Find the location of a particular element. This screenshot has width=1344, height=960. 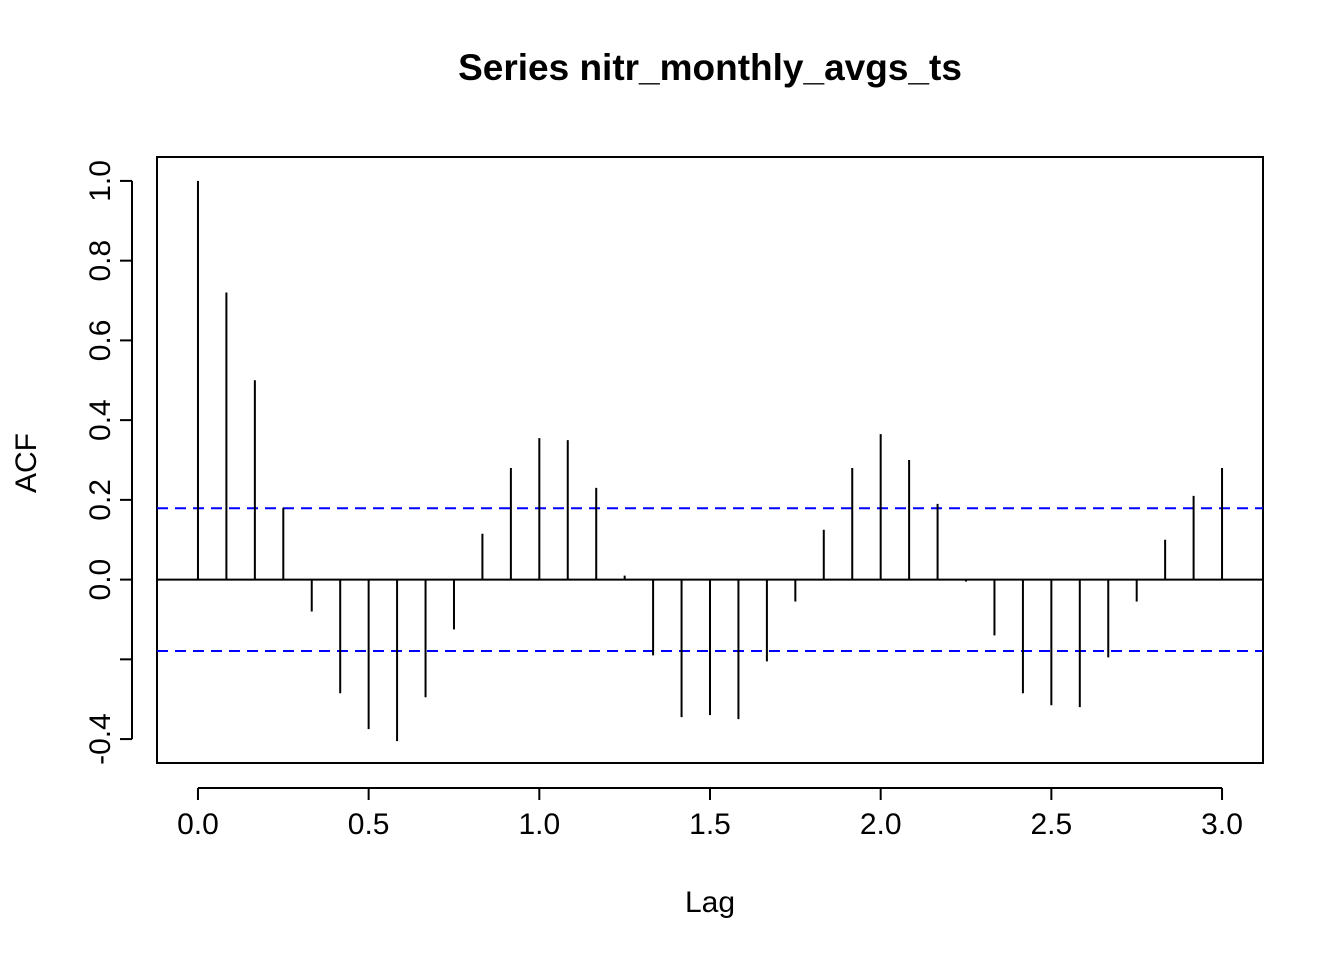

x-tick-label: 1.0 is located at coordinates (539, 824).